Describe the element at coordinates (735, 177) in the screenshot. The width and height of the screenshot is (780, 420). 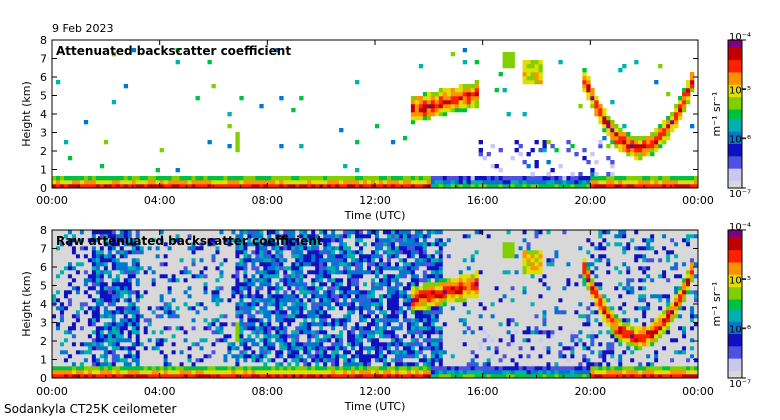
I see `colorbar-swatch` at that location.